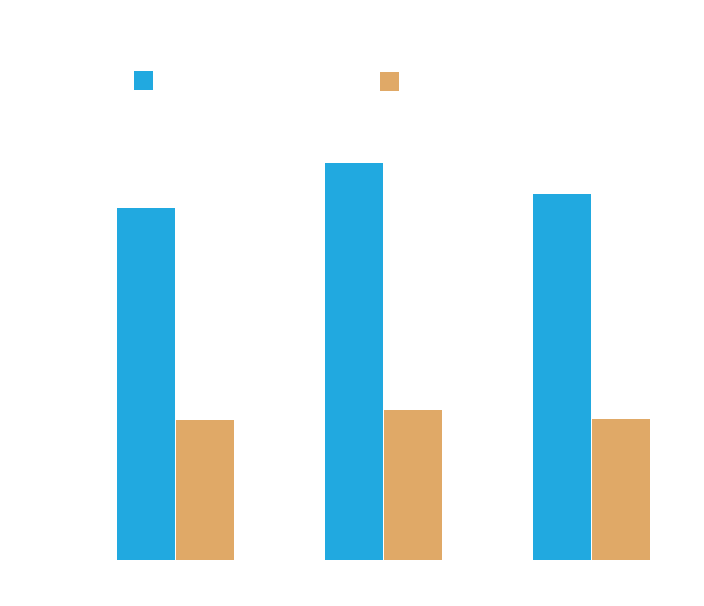 Image resolution: width=704 pixels, height=606 pixels. Describe the element at coordinates (389, 81) in the screenshot. I see `legend-swatch-series2` at that location.